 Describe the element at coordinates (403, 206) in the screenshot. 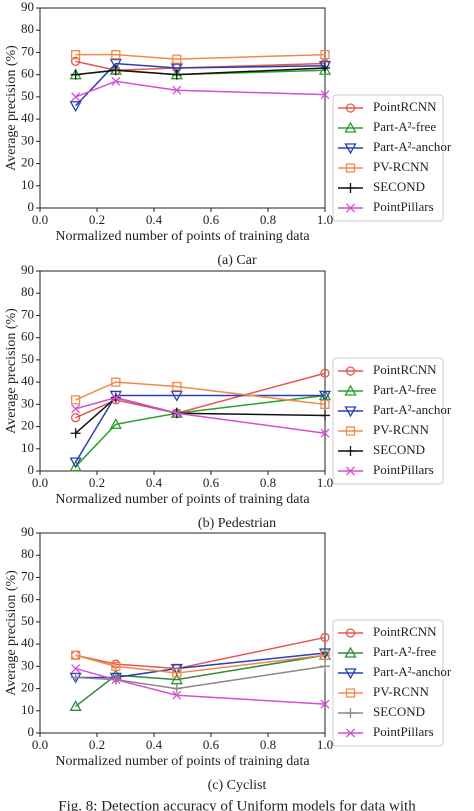

I see `legend-label: PointPillars` at that location.